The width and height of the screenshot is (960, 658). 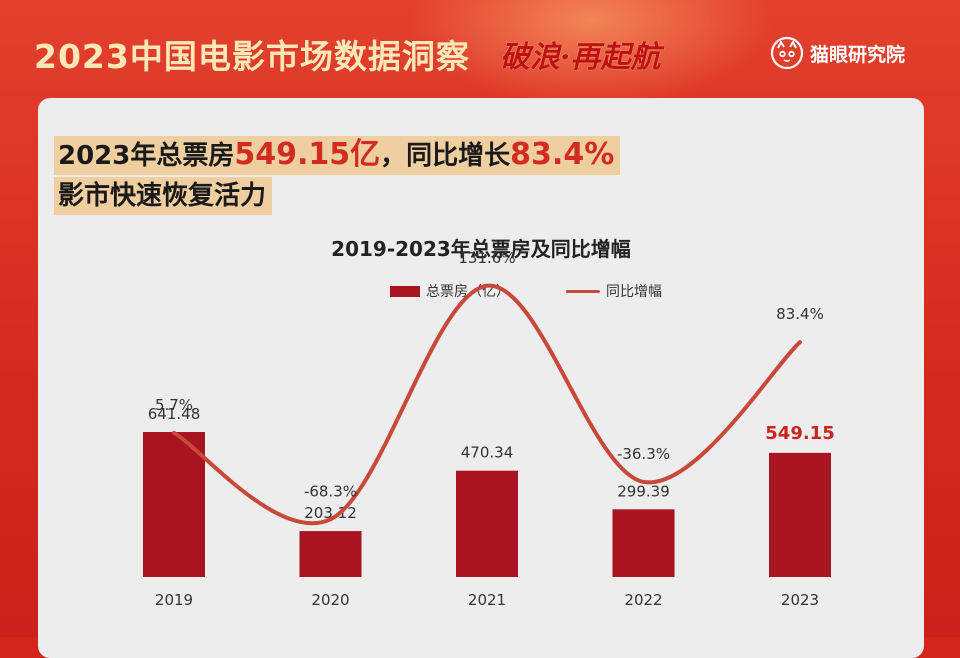 What do you see at coordinates (337, 175) in the screenshot?
I see `headline: 2023年总票房549.15亿，同比增长83.4% 影市快速恢复活力` at bounding box center [337, 175].